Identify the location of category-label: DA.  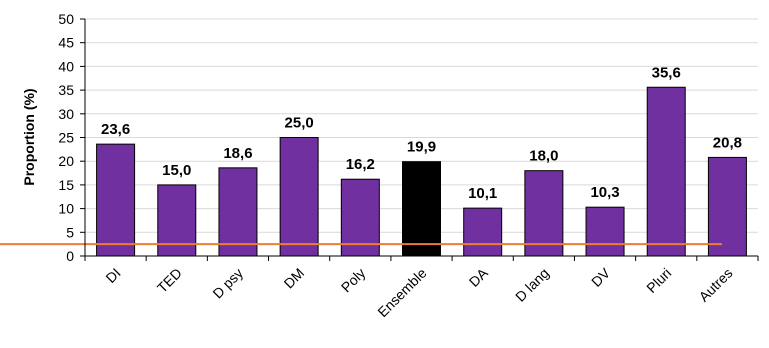
(479, 277).